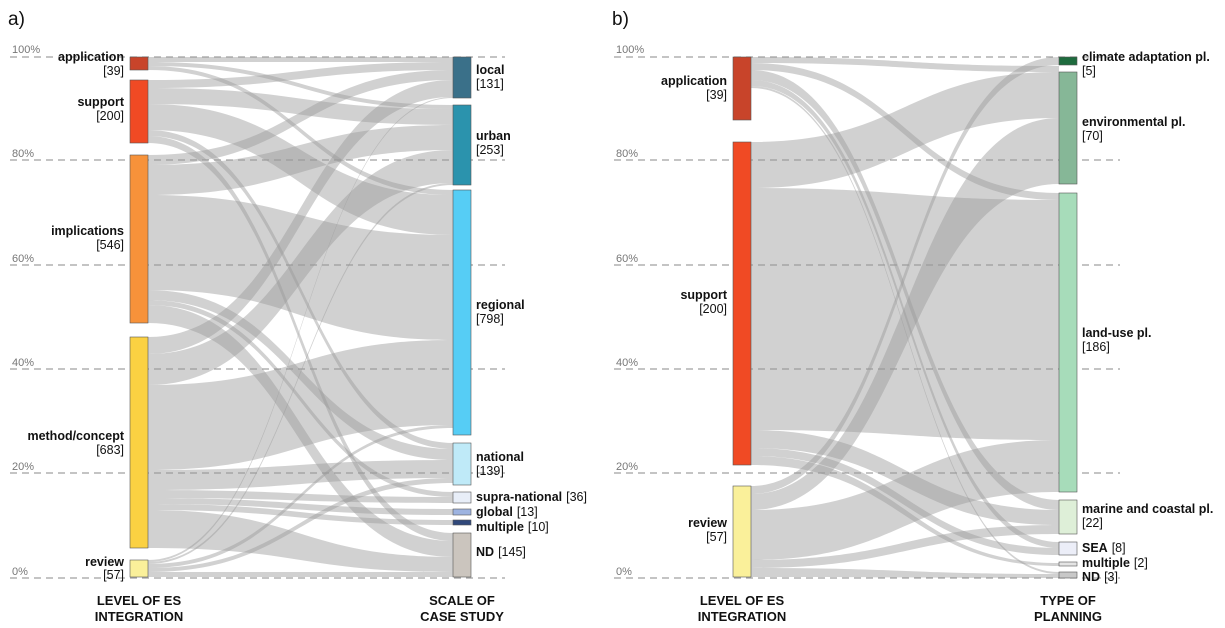 The height and width of the screenshot is (628, 1225). I want to click on node-review, so click(139, 568).